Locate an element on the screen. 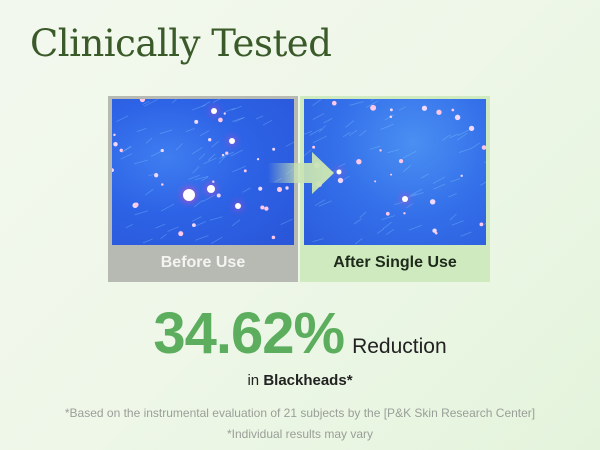 Image resolution: width=600 pixels, height=450 pixels. result-stat: 34.62% Reduction is located at coordinates (300, 333).